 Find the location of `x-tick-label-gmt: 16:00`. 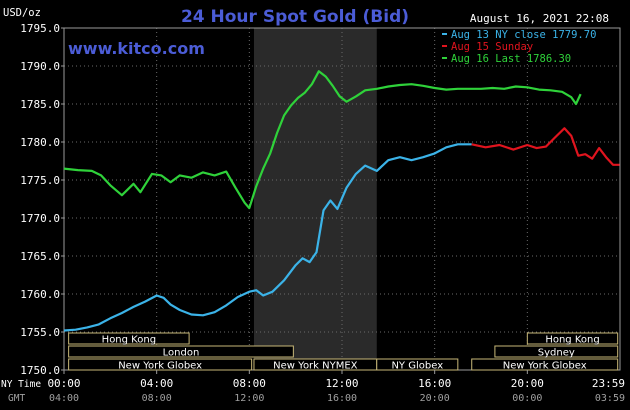

x-tick-label-gmt: 16:00 is located at coordinates (342, 398).